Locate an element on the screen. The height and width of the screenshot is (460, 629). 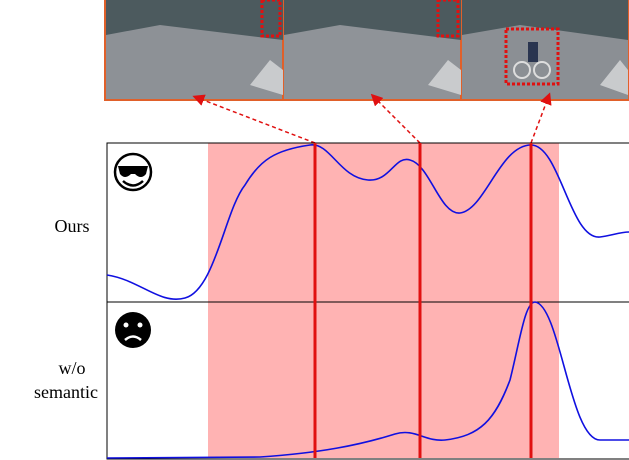
sad-emoji is located at coordinates (133, 330).